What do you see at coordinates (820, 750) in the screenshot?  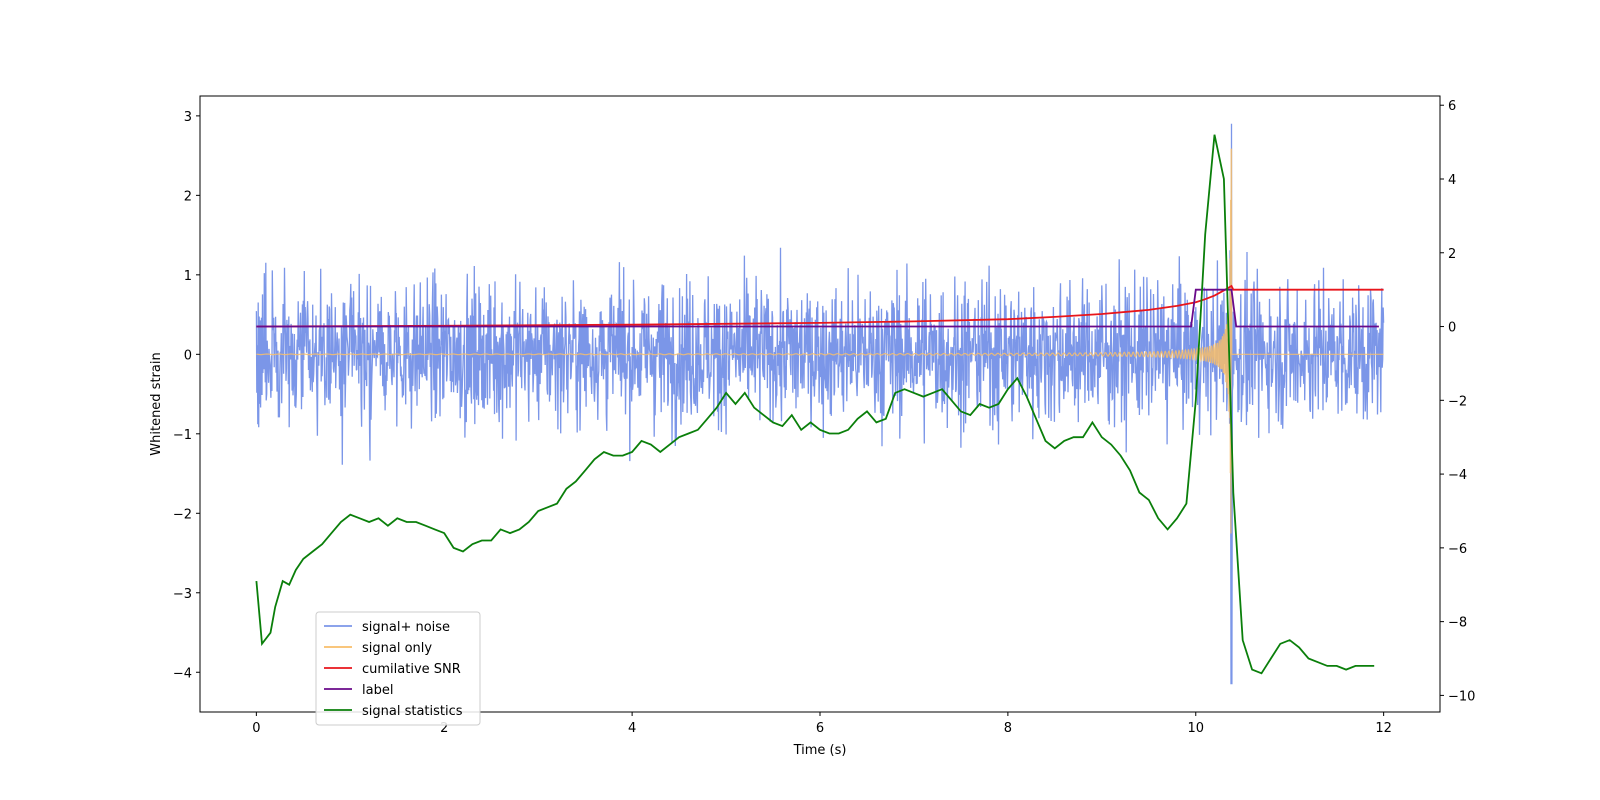 I see `x-axis-label: Time (s)` at bounding box center [820, 750].